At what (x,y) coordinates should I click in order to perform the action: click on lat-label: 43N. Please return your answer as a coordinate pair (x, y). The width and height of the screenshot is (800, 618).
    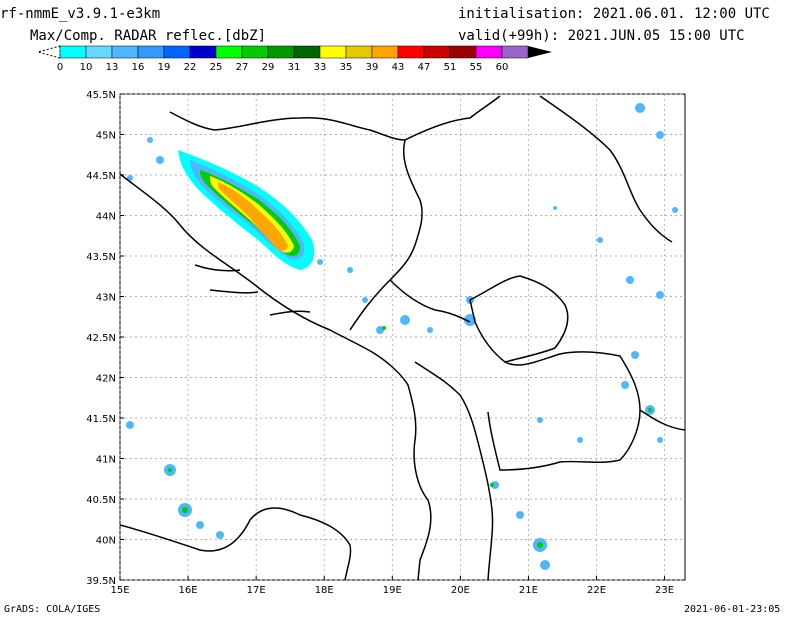
    Looking at the image, I should click on (106, 298).